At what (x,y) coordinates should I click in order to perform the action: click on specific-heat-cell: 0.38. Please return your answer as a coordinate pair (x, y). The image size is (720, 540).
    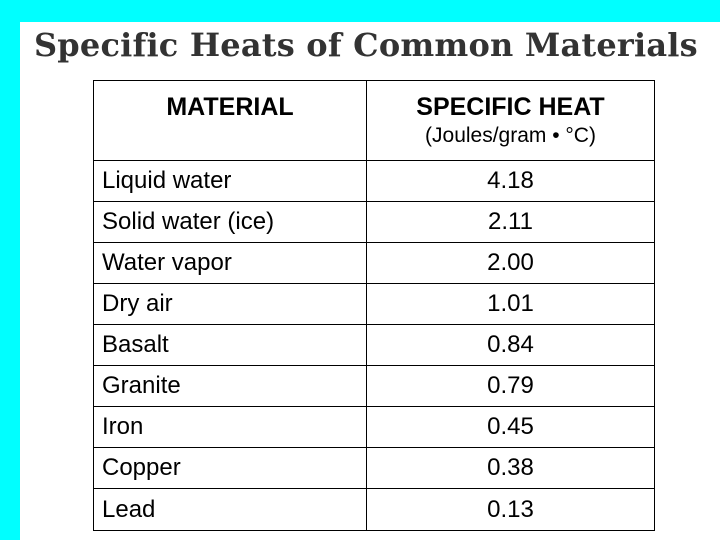
    Looking at the image, I should click on (510, 468).